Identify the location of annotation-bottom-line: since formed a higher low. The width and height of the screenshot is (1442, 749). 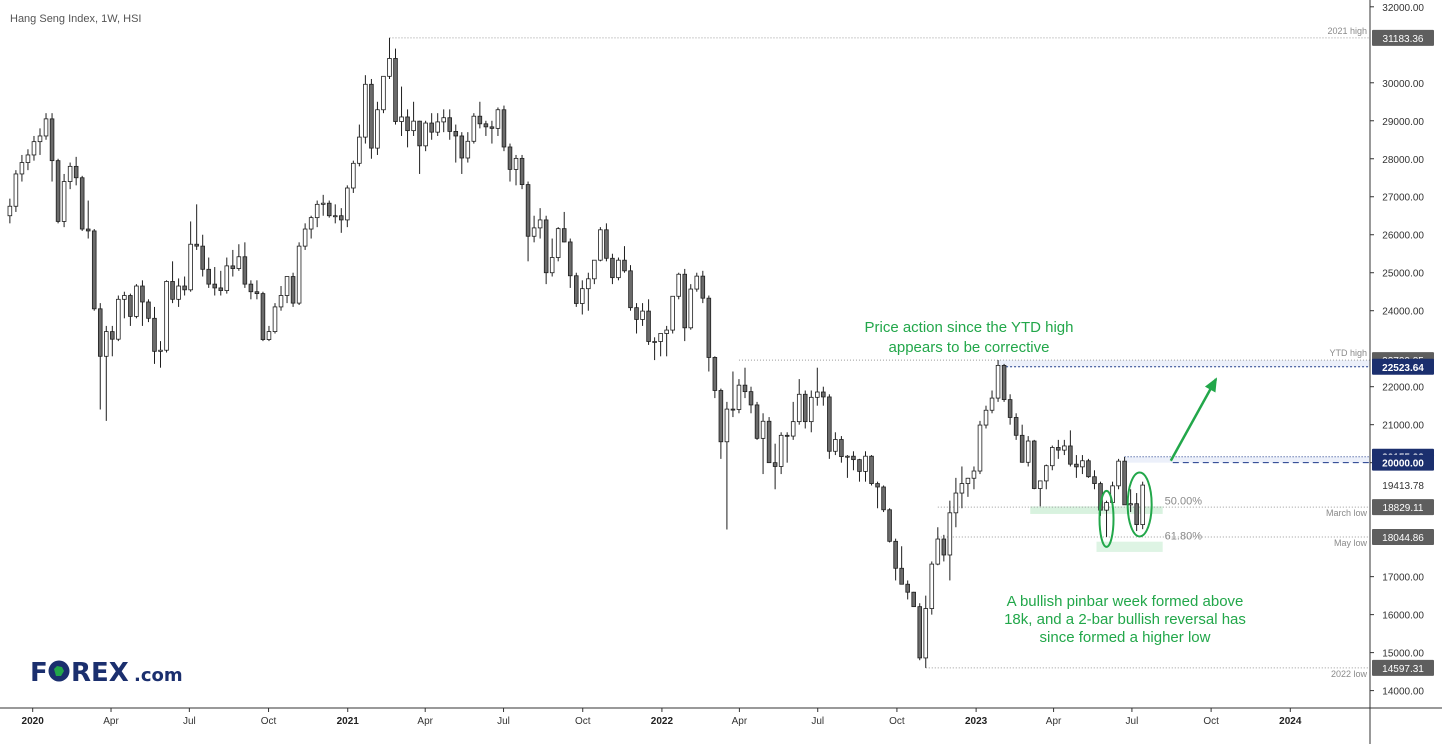
(1125, 637).